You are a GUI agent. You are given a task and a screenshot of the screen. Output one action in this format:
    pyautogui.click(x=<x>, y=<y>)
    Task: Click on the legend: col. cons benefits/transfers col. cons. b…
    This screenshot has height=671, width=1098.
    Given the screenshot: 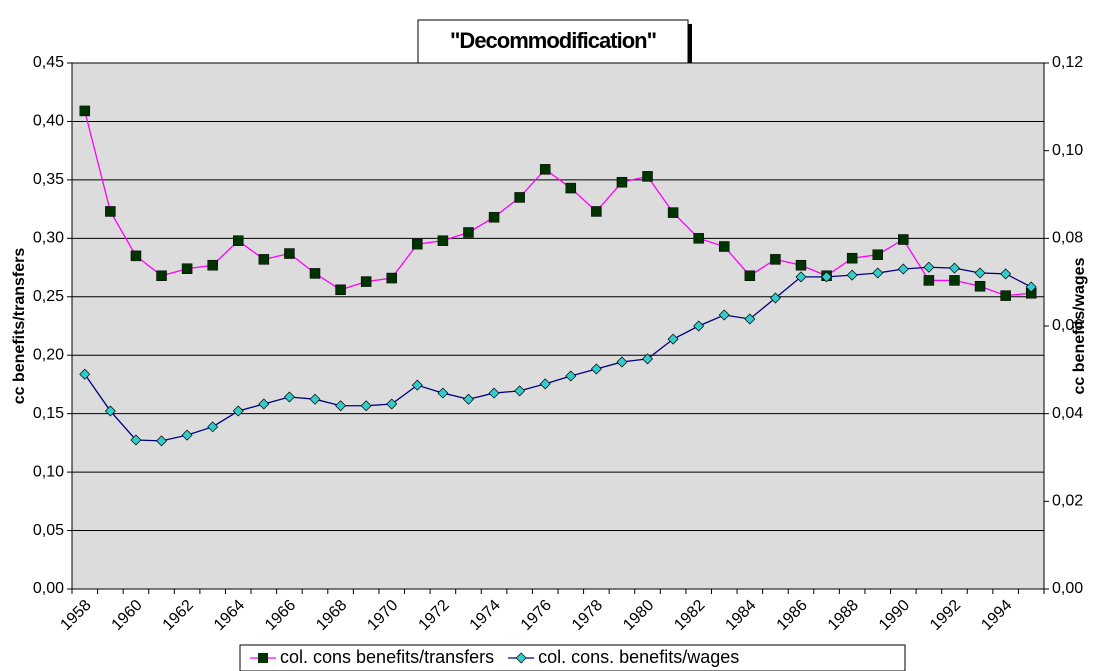 What is the action you would take?
    pyautogui.click(x=572, y=657)
    